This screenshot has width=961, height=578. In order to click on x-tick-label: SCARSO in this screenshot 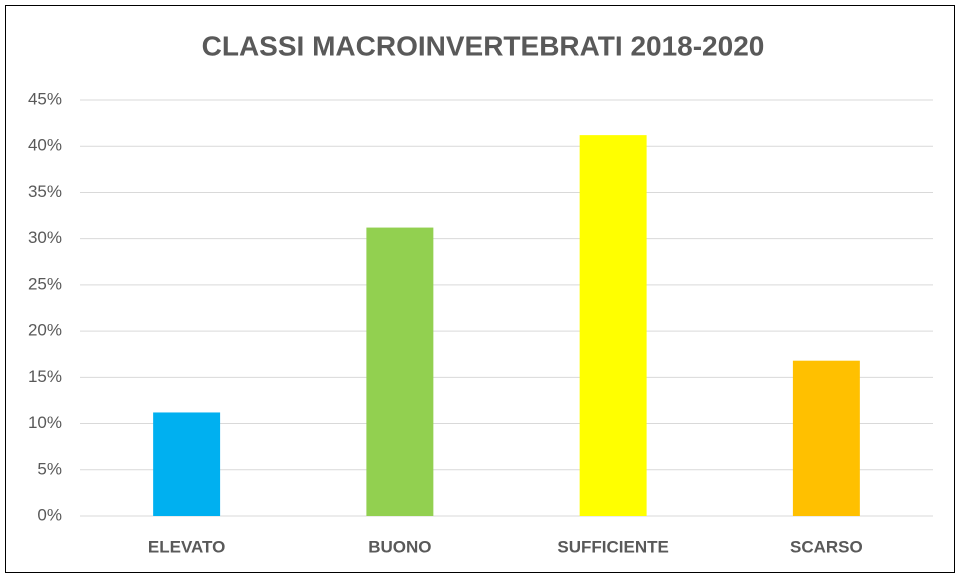, I will do `click(826, 546)`.